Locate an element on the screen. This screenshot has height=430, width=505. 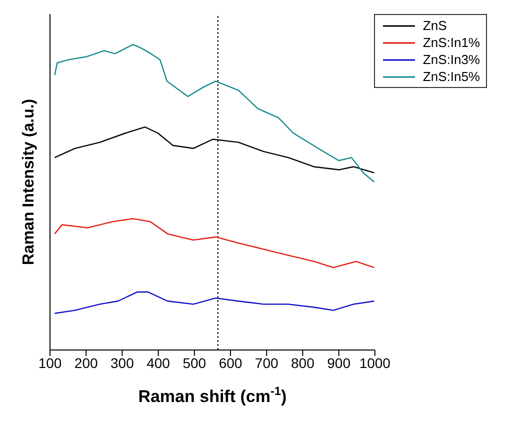
x-axis-title: Raman shift (cm$^{-1}$) is located at coordinates (212, 395).